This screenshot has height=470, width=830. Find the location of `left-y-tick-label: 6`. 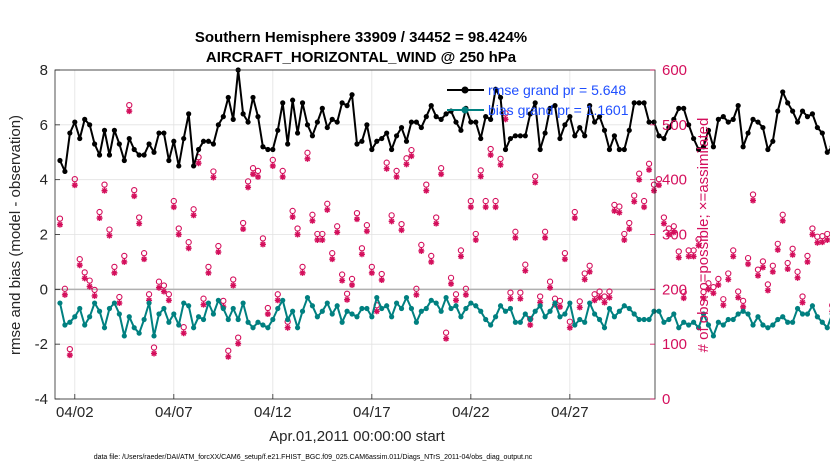

left-y-tick-label: 6 is located at coordinates (44, 125).